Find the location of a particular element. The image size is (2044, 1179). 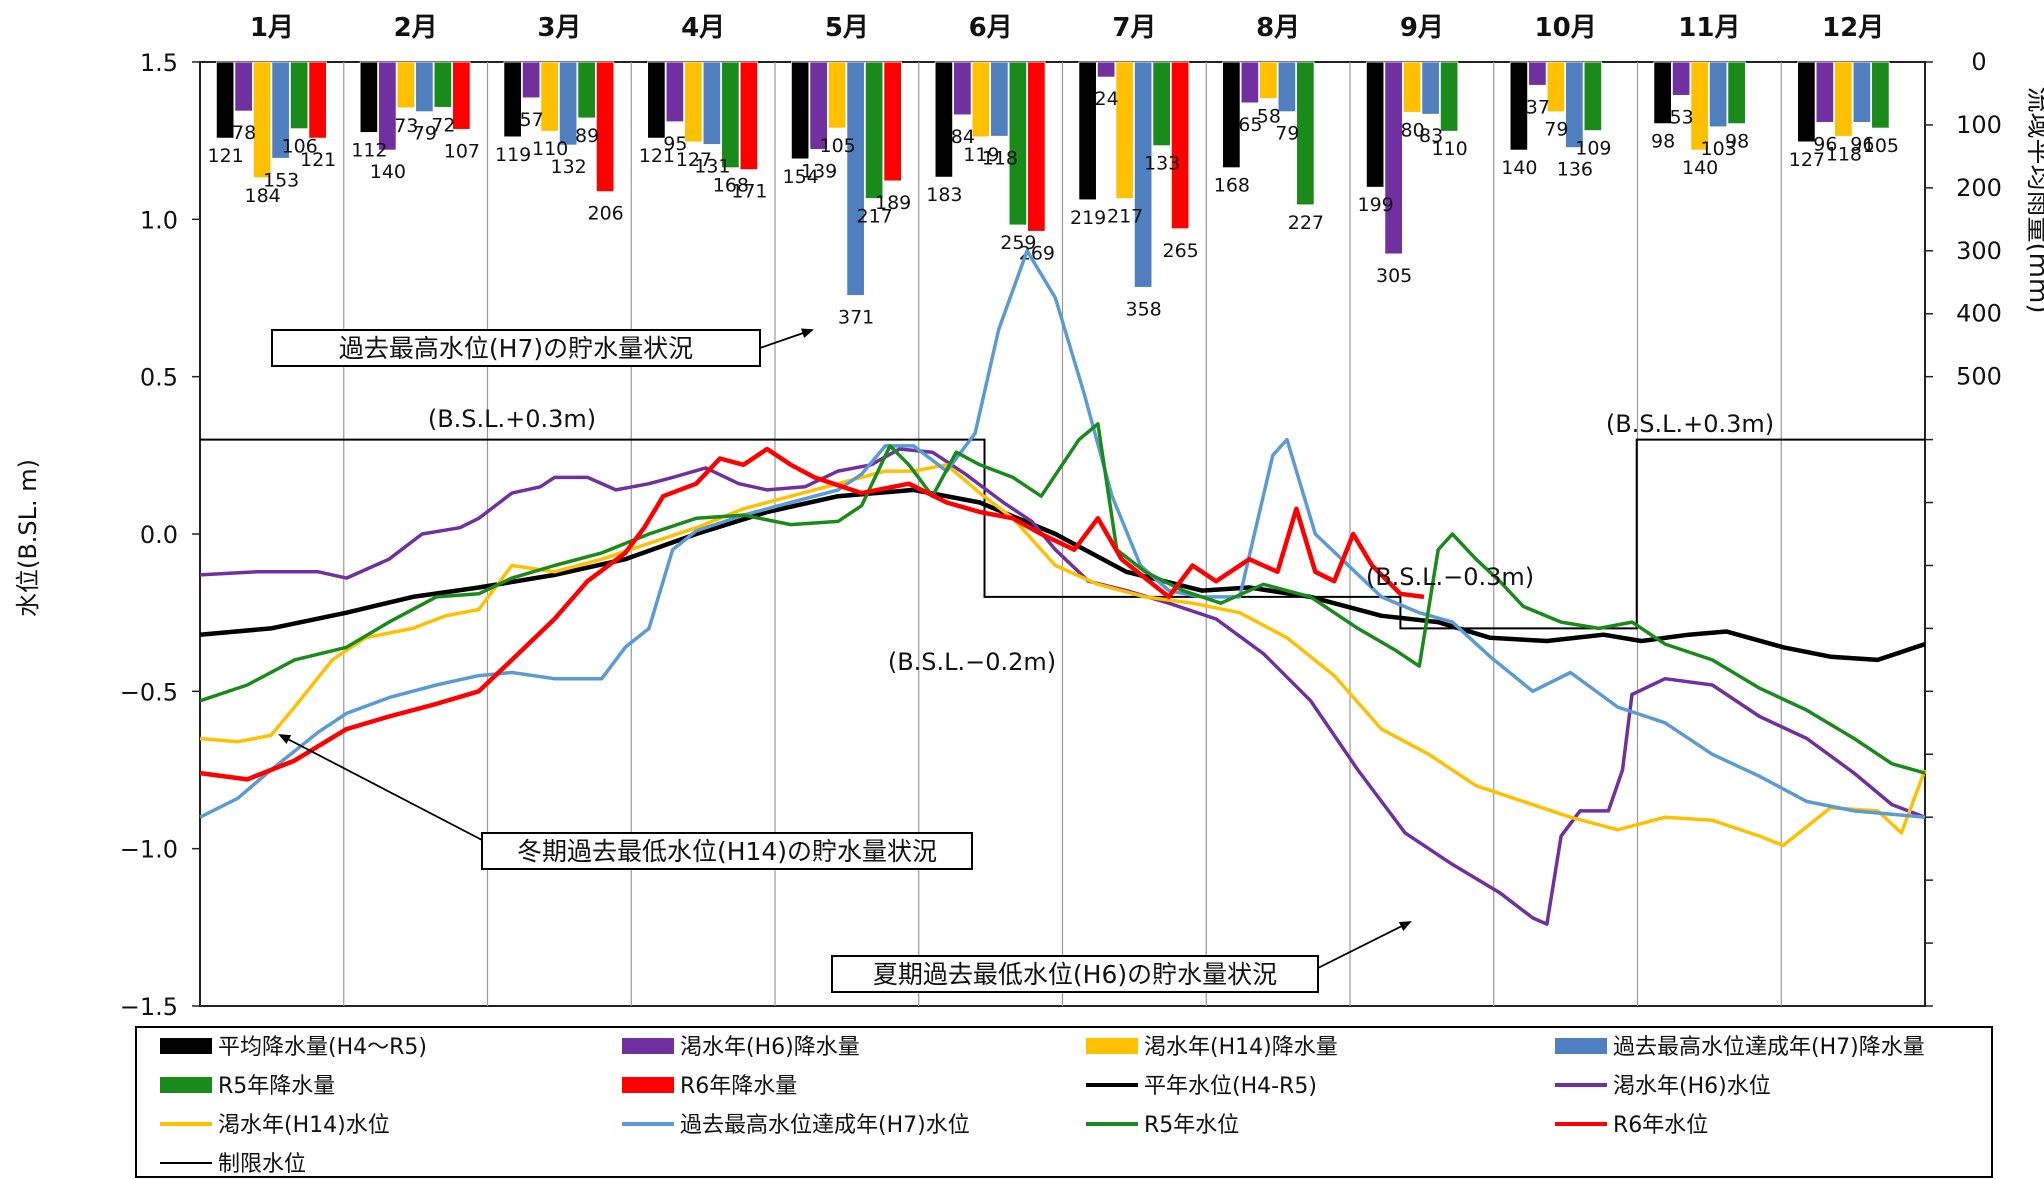

rain-bar-label: 183 is located at coordinates (944, 195).